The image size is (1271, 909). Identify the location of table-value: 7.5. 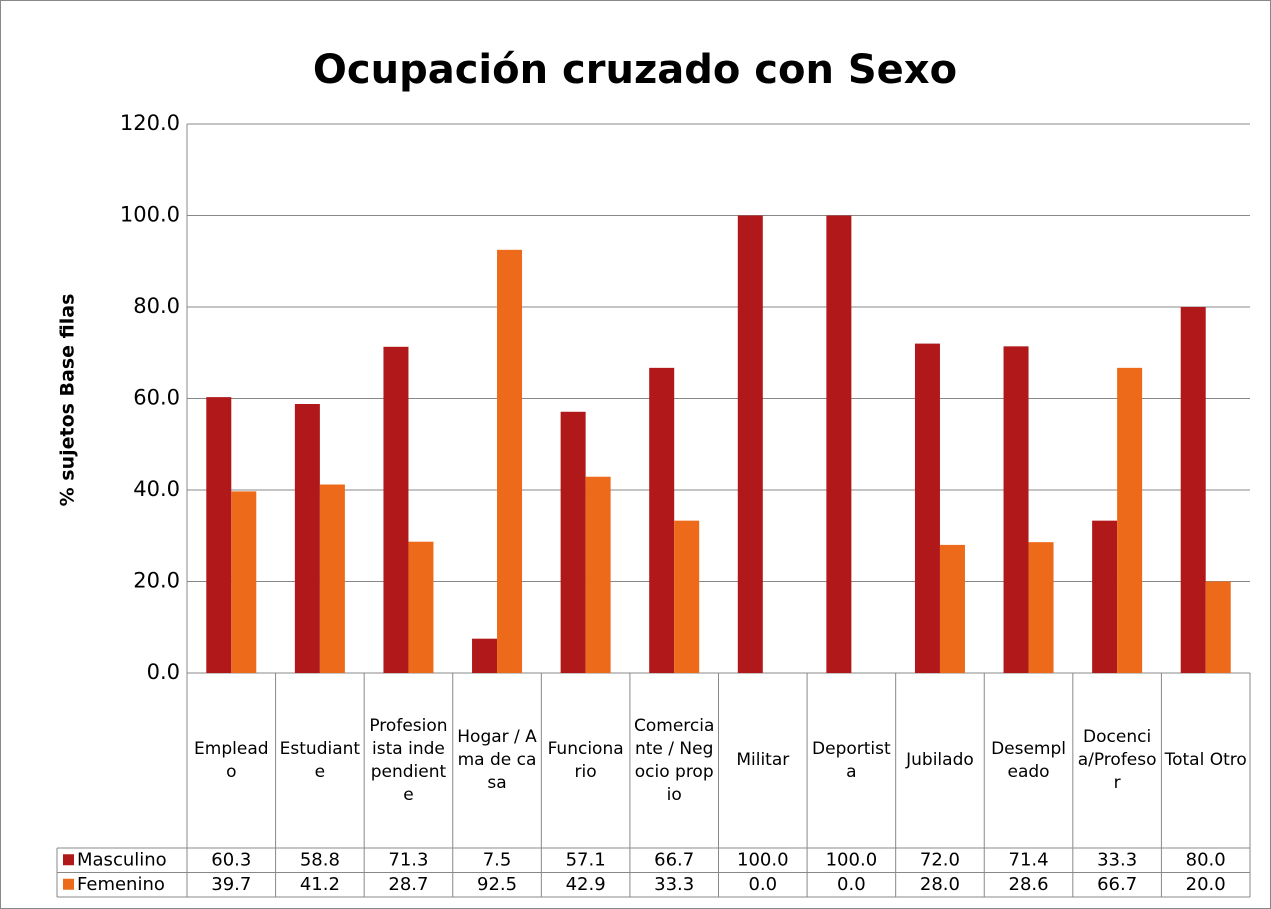
(497, 859).